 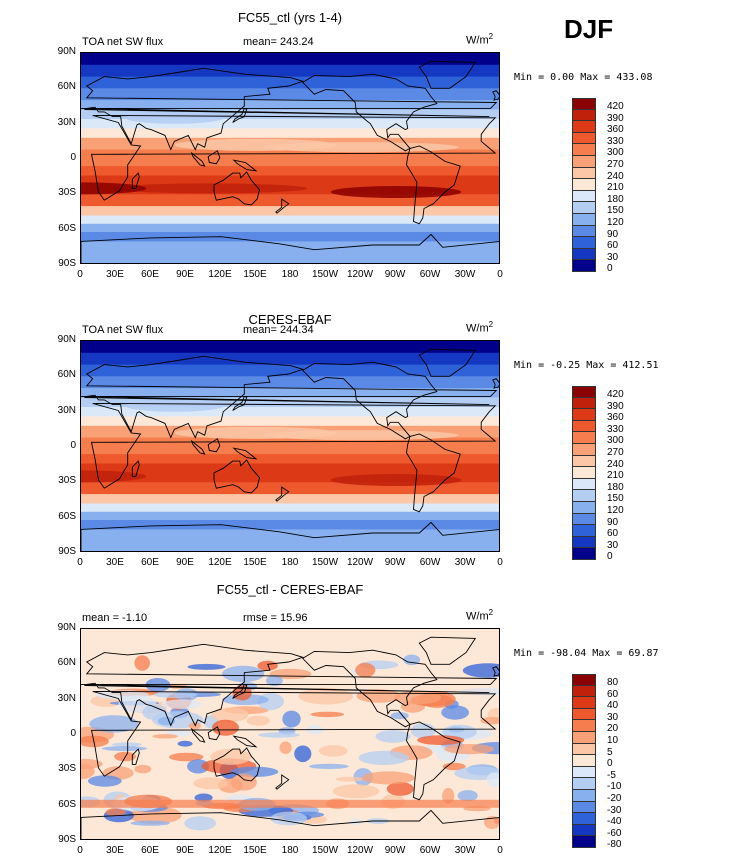 I want to click on panel-center-label: mean= 243.24, so click(x=278, y=42).